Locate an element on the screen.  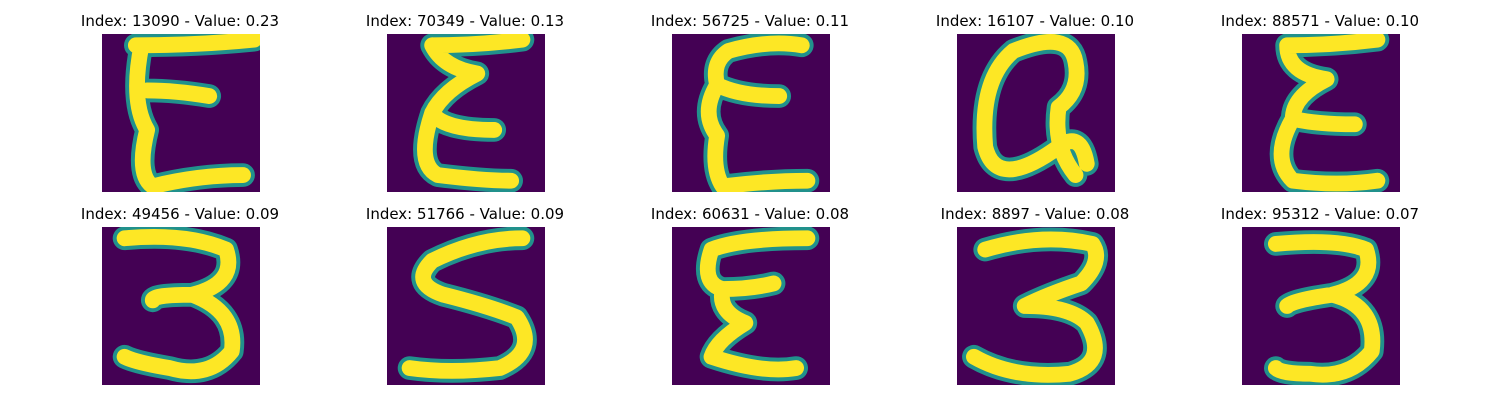
cell-title: Index: 70349 - Value: 0.13 is located at coordinates (465, 21).